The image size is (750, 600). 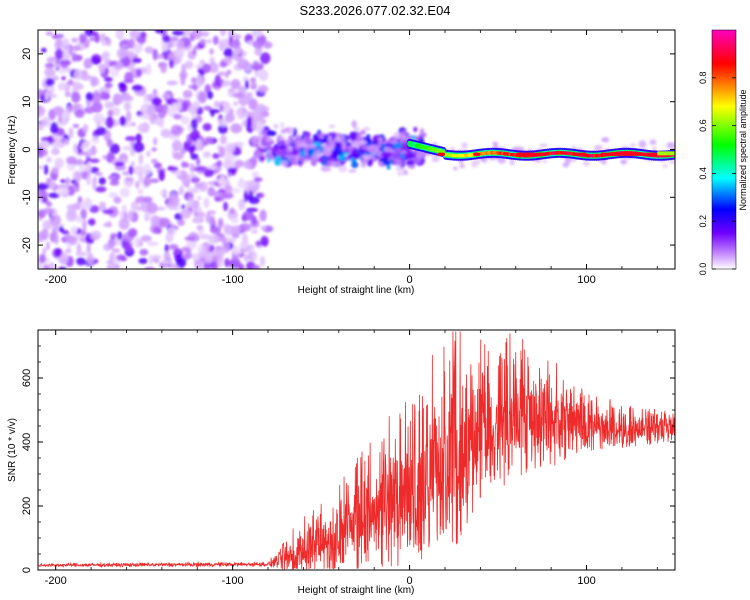 What do you see at coordinates (12, 150) in the screenshot?
I see `spectrogram-ylabel: Frequency (Hz)` at bounding box center [12, 150].